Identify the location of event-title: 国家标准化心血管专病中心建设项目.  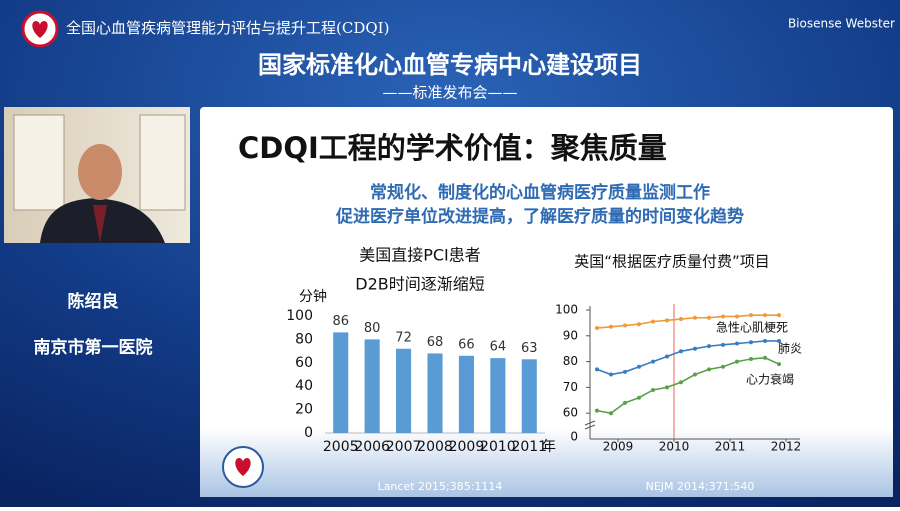
(450, 65).